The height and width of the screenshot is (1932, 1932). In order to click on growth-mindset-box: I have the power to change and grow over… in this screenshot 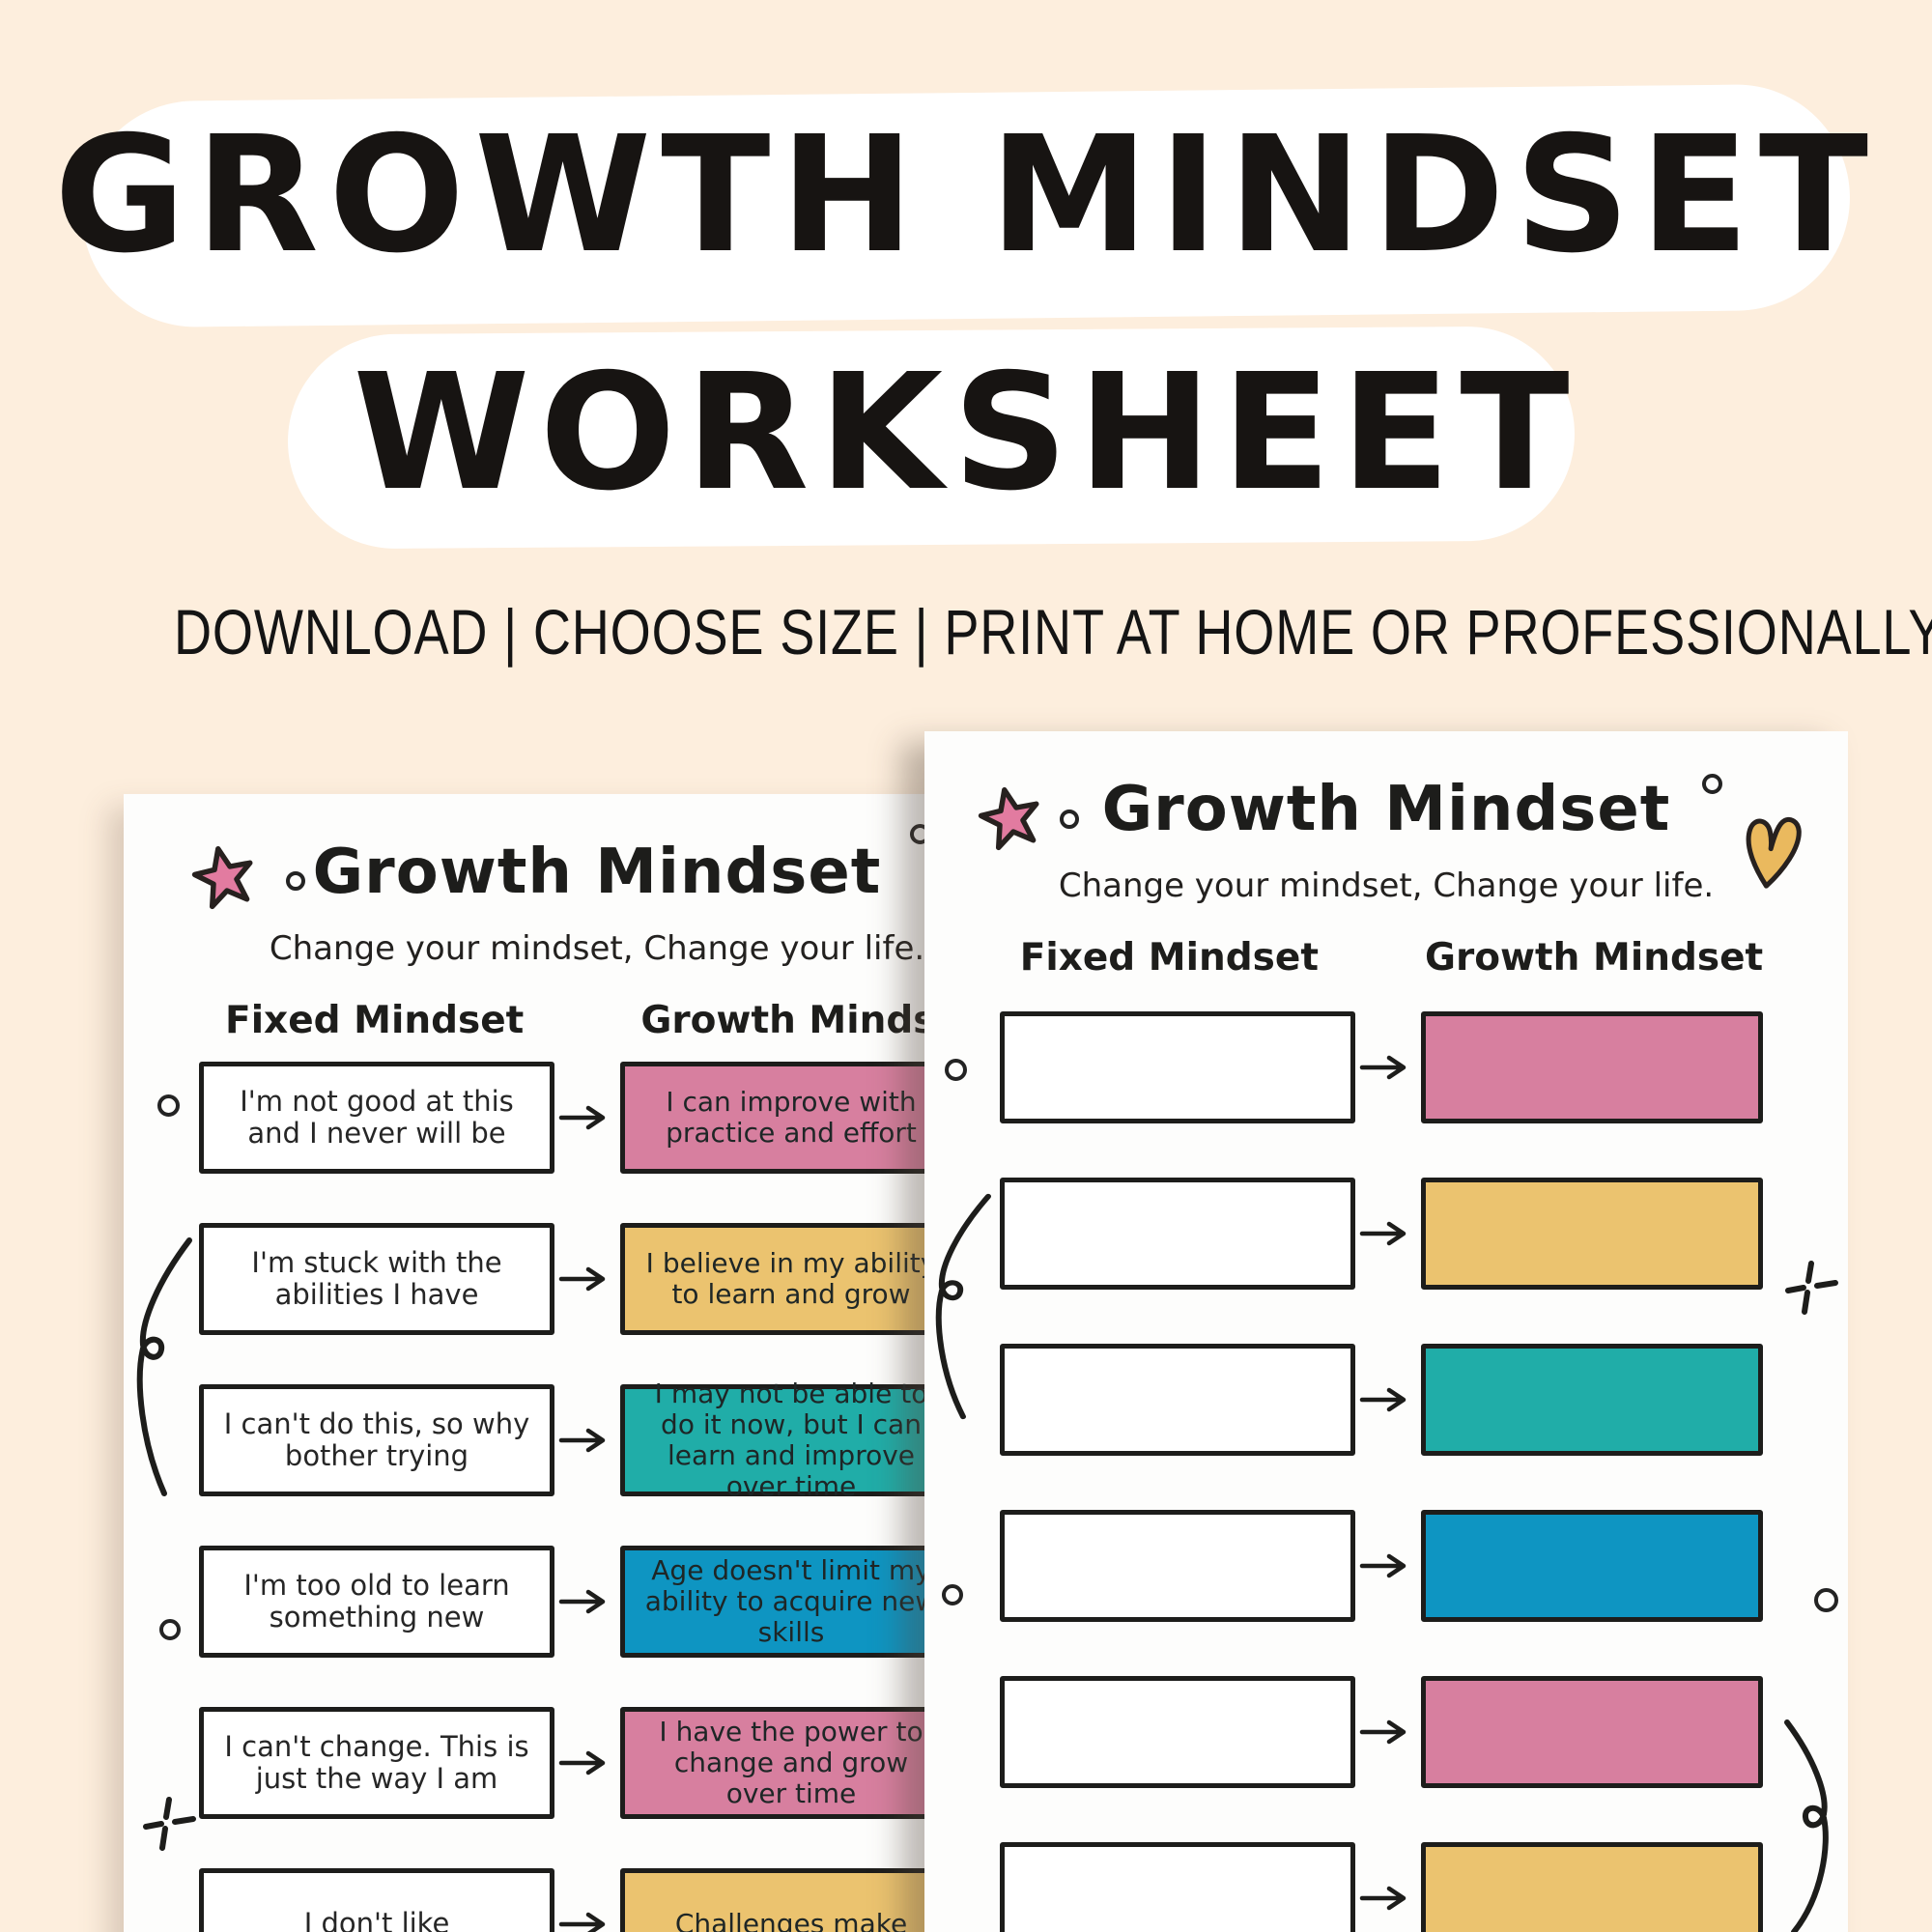, I will do `click(791, 1763)`.